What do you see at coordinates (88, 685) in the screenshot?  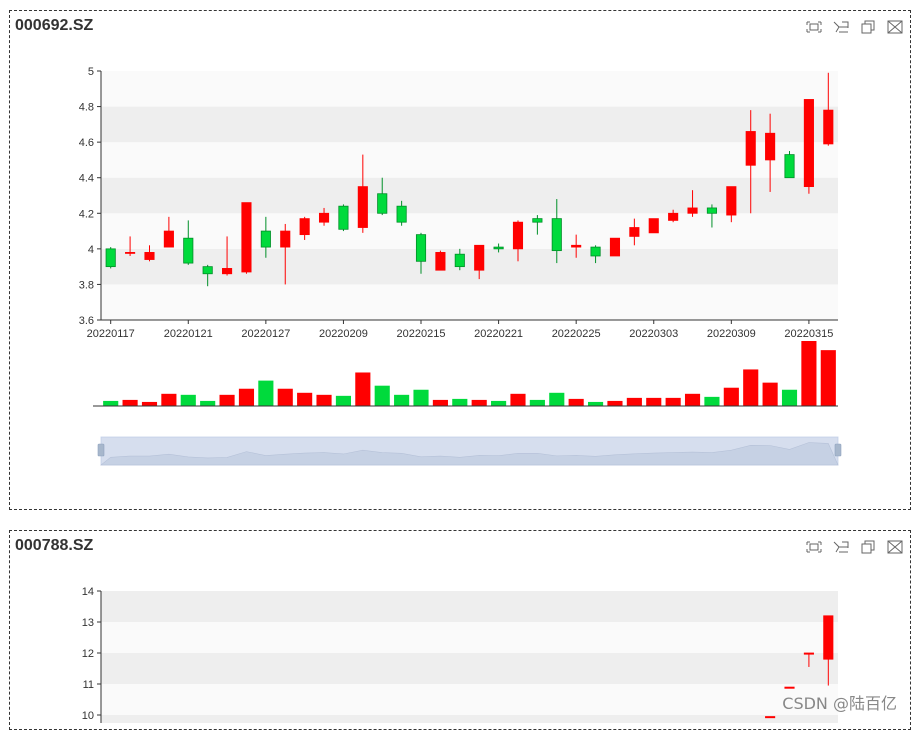 I see `y-tick-label: 11` at bounding box center [88, 685].